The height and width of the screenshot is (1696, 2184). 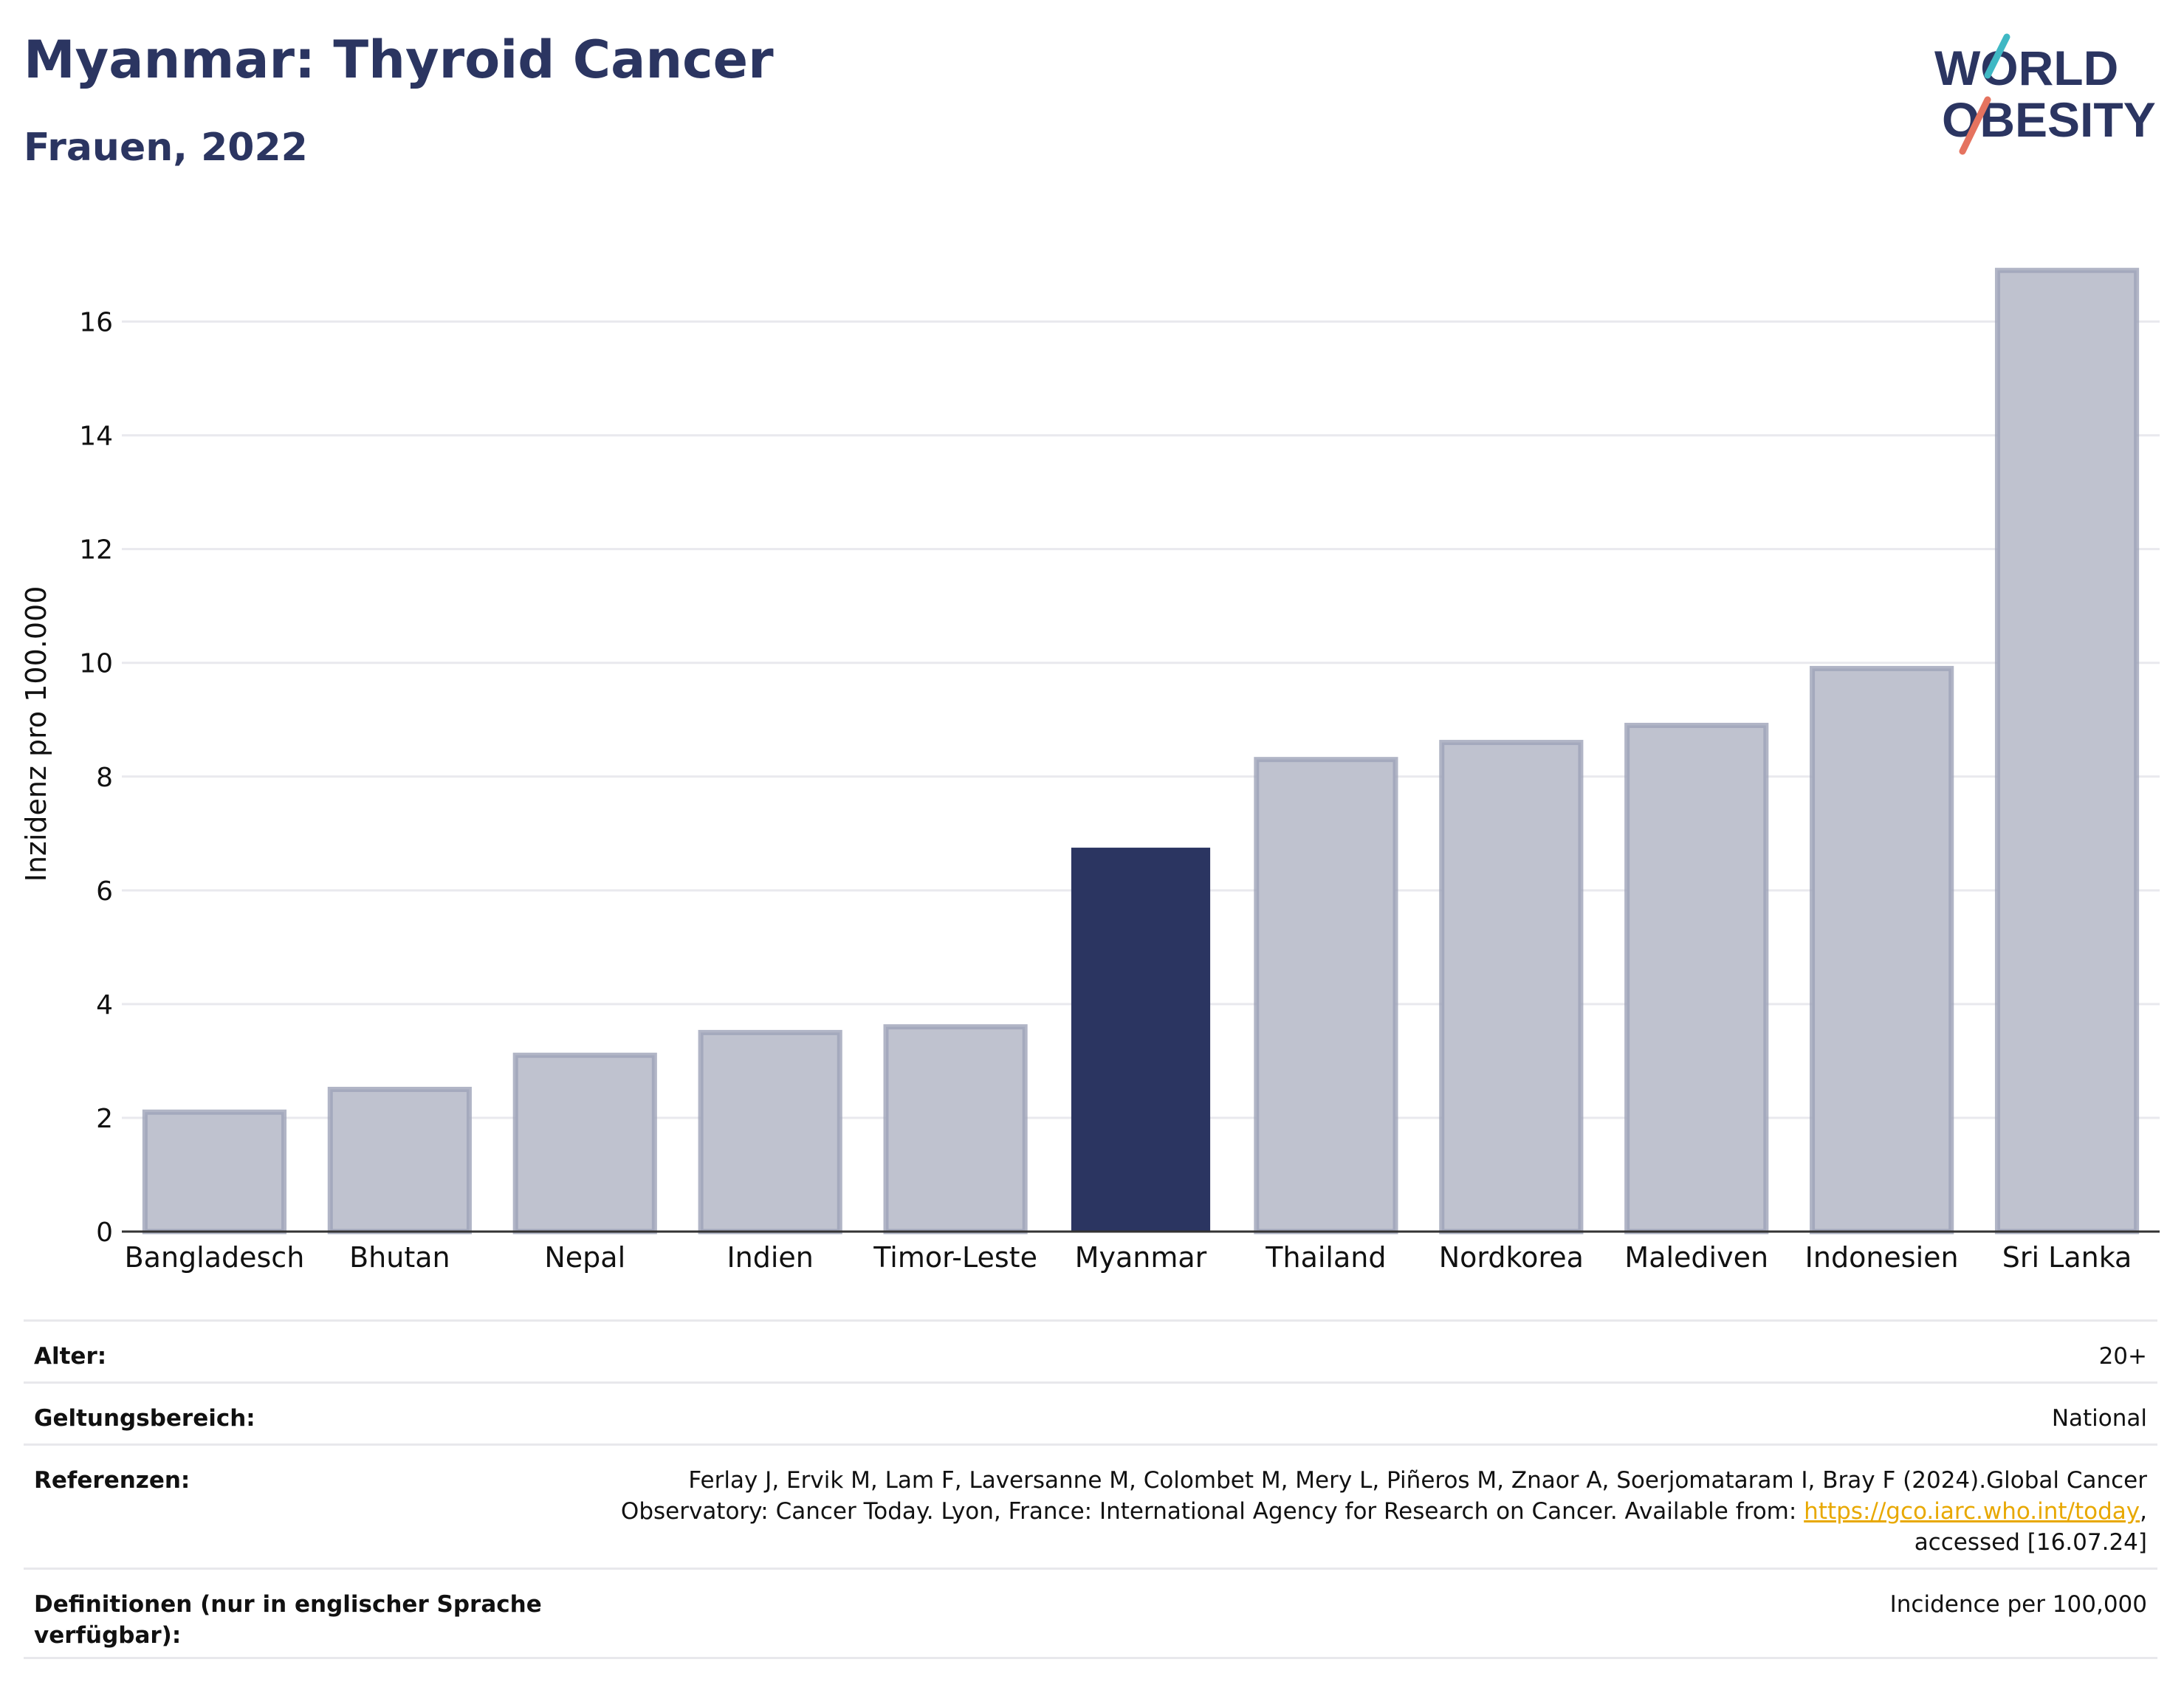 What do you see at coordinates (2123, 1356) in the screenshot?
I see `info-value: 20+` at bounding box center [2123, 1356].